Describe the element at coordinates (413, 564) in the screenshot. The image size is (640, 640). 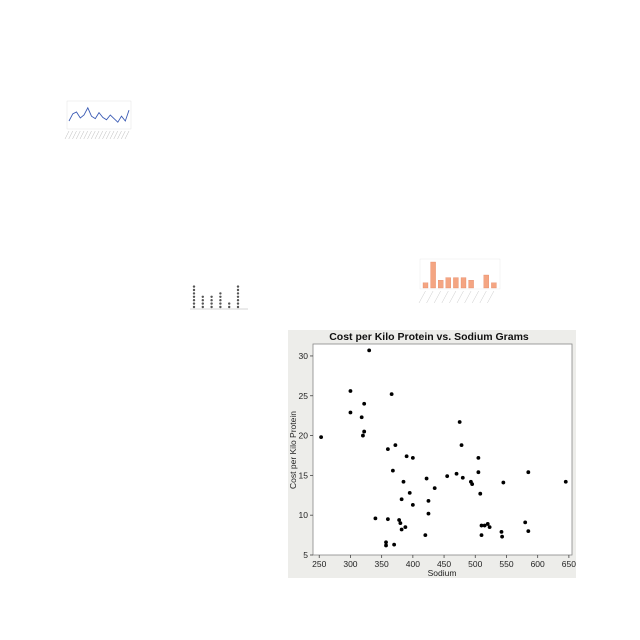
I see `x-tick-label: 400` at that location.